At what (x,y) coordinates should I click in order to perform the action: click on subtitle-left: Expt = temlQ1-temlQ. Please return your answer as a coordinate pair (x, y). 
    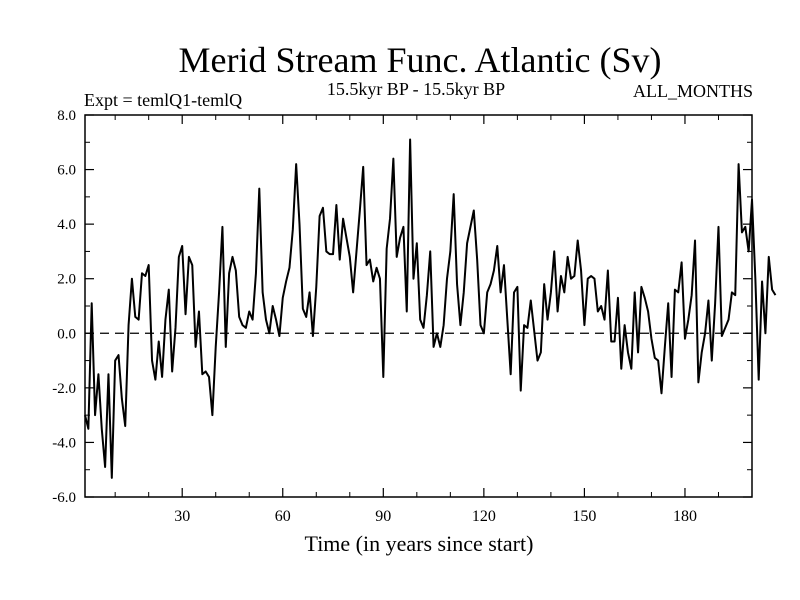
    Looking at the image, I should click on (163, 100).